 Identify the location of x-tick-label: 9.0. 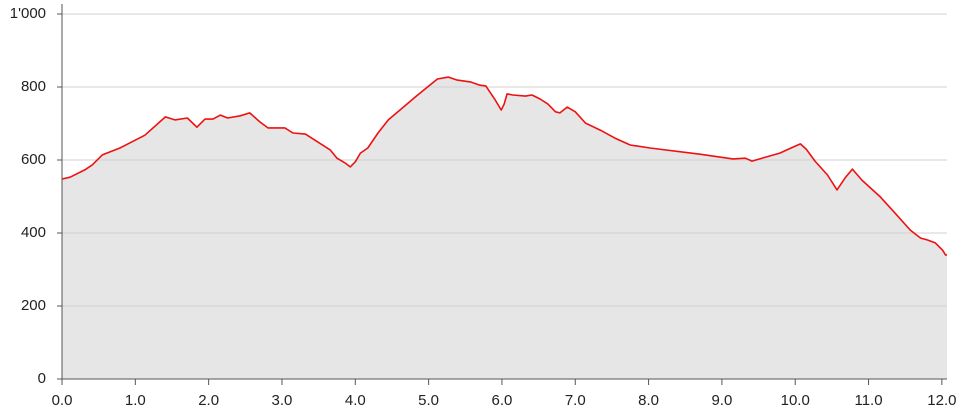
(721, 400).